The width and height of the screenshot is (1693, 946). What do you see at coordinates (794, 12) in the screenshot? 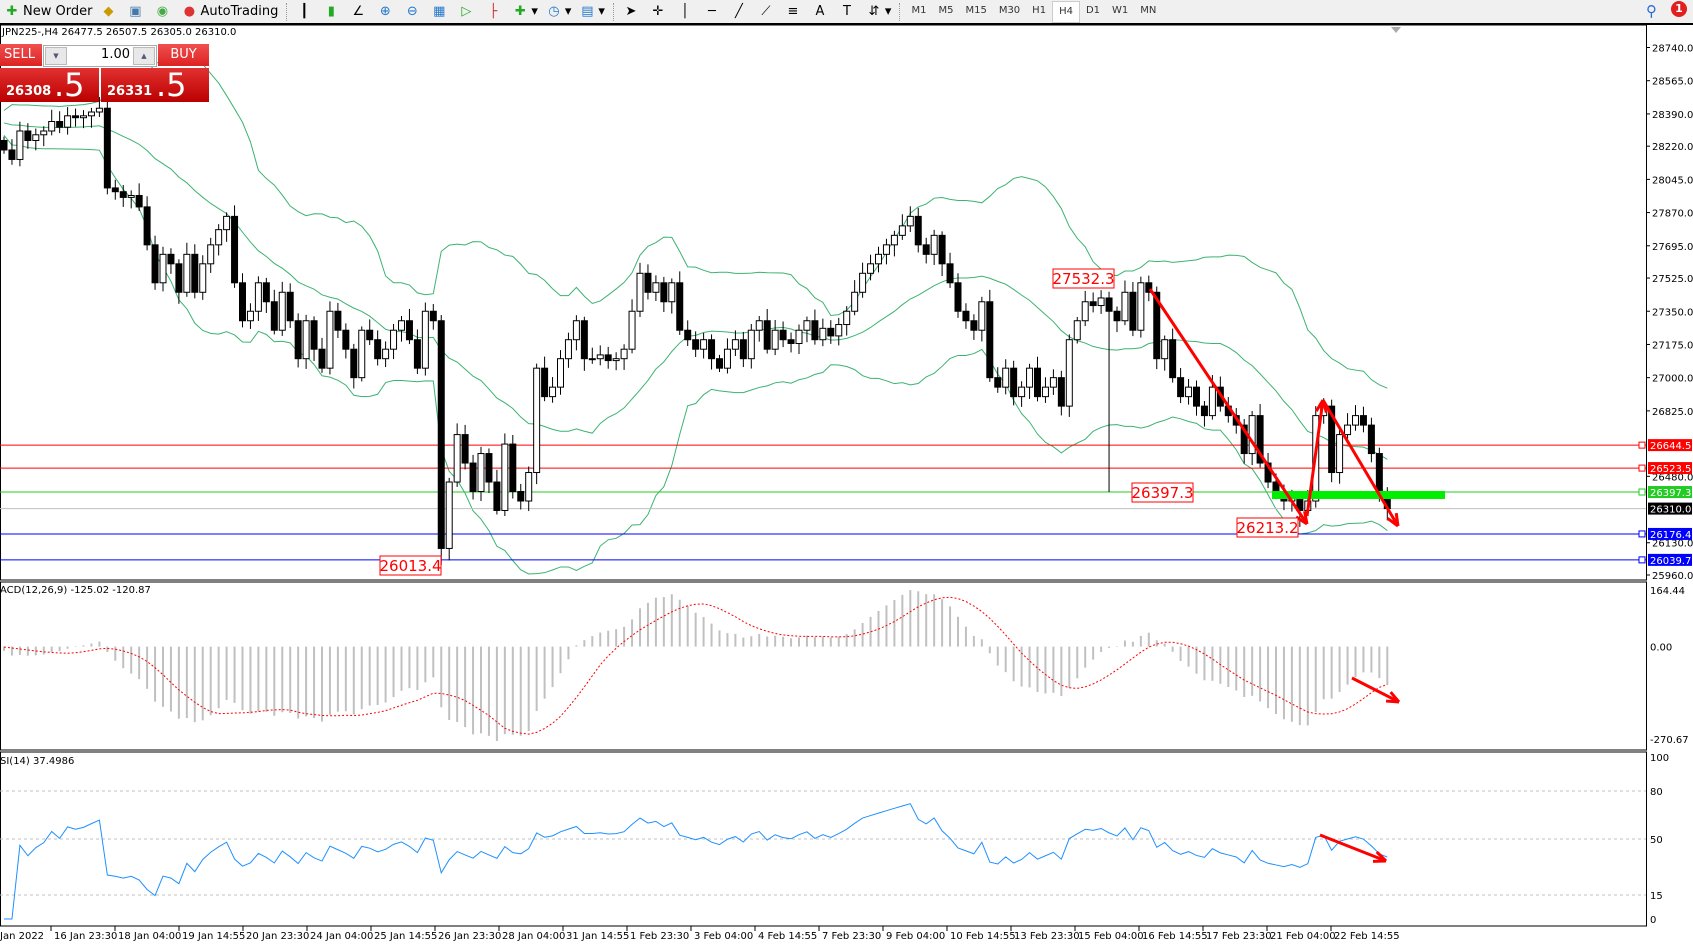
I see `fibonacci-button: ≡` at bounding box center [794, 12].